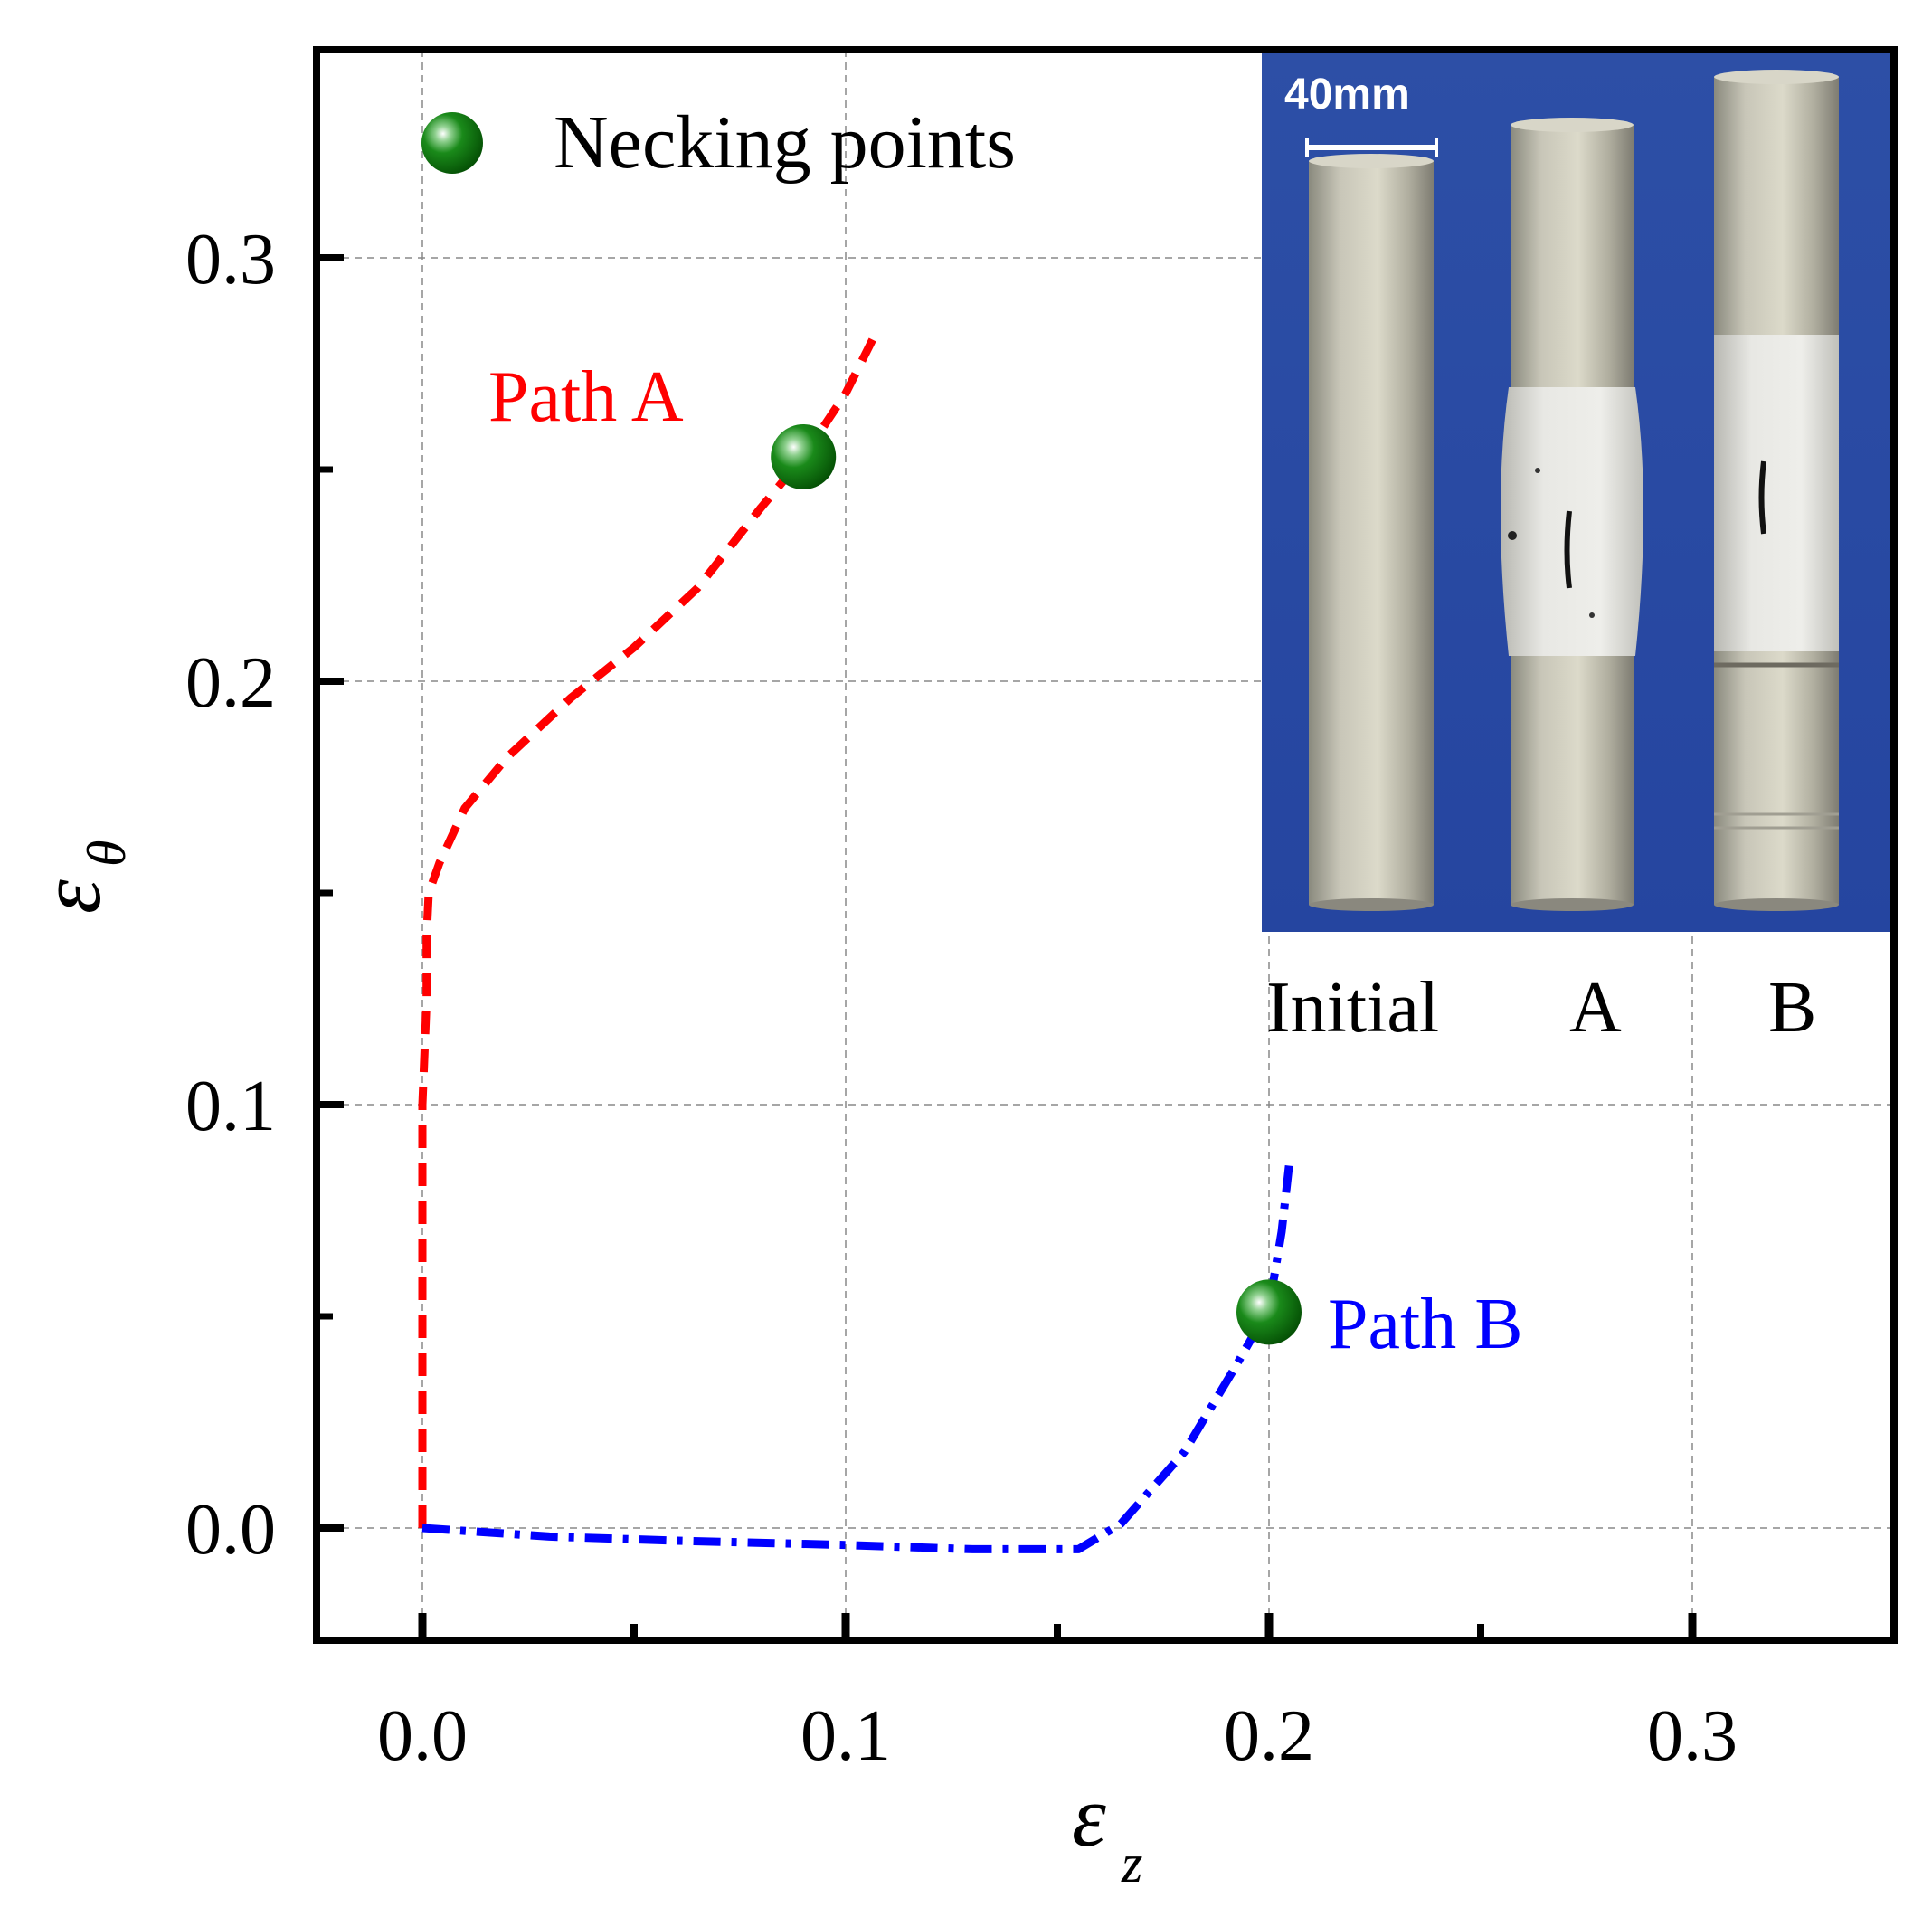  What do you see at coordinates (586, 397) in the screenshot?
I see `annotation-path-a: Path A` at bounding box center [586, 397].